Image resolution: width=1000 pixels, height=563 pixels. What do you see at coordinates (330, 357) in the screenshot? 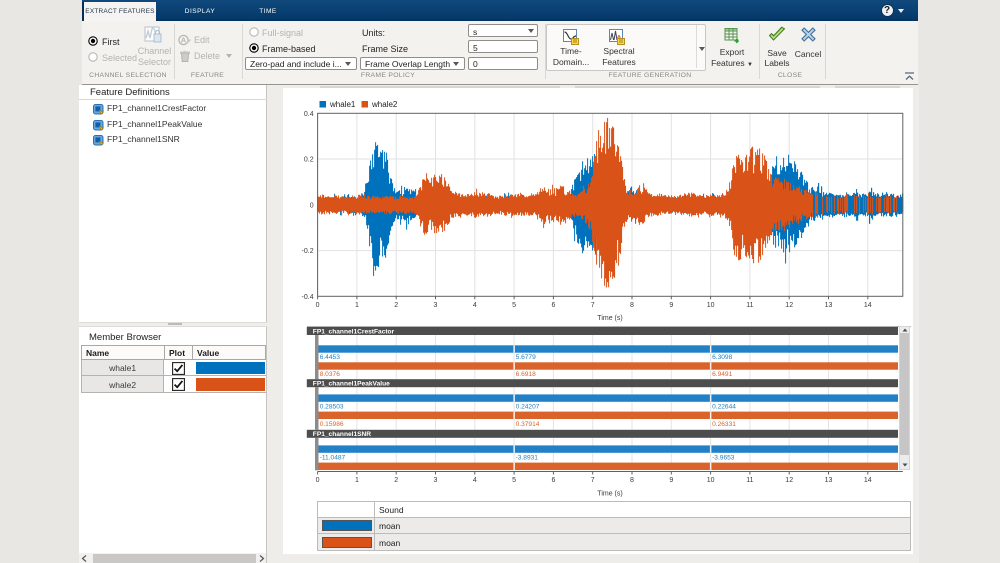
I see `svg-text: 6.4453` at bounding box center [330, 357].